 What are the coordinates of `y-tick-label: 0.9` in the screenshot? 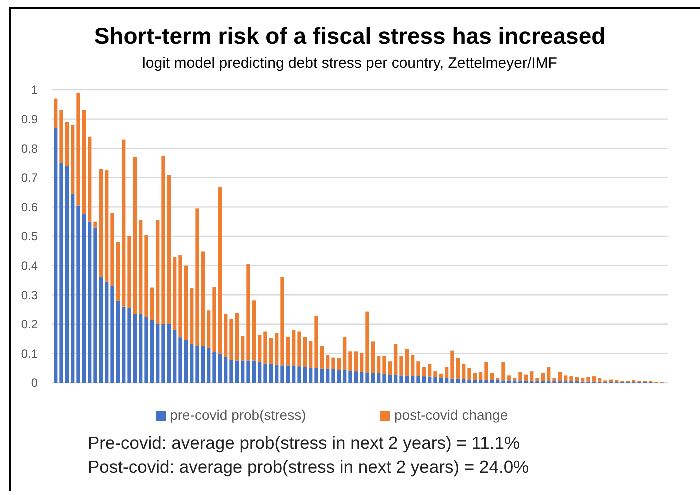 It's located at (29, 119).